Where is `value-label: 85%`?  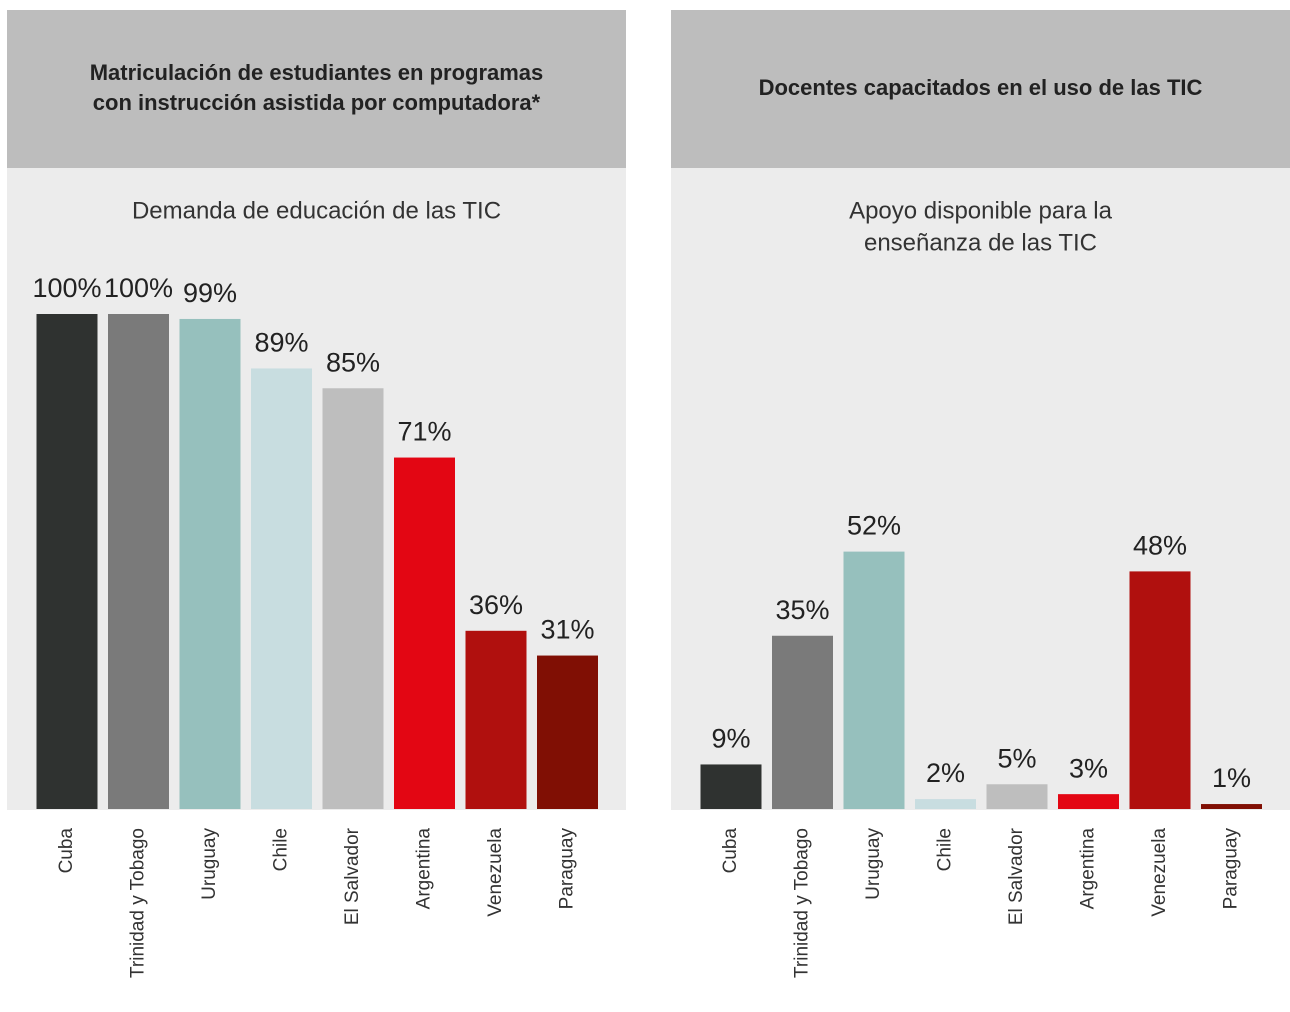 value-label: 85% is located at coordinates (353, 362).